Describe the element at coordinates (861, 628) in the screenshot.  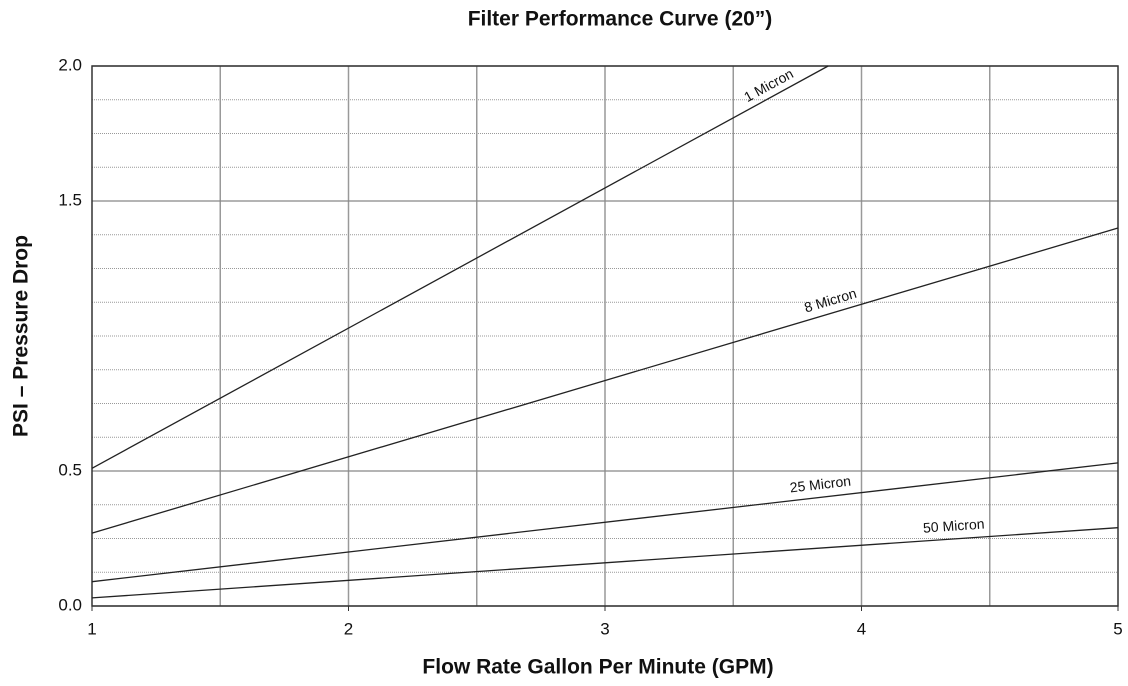
I see `x-tick-label: 4` at that location.